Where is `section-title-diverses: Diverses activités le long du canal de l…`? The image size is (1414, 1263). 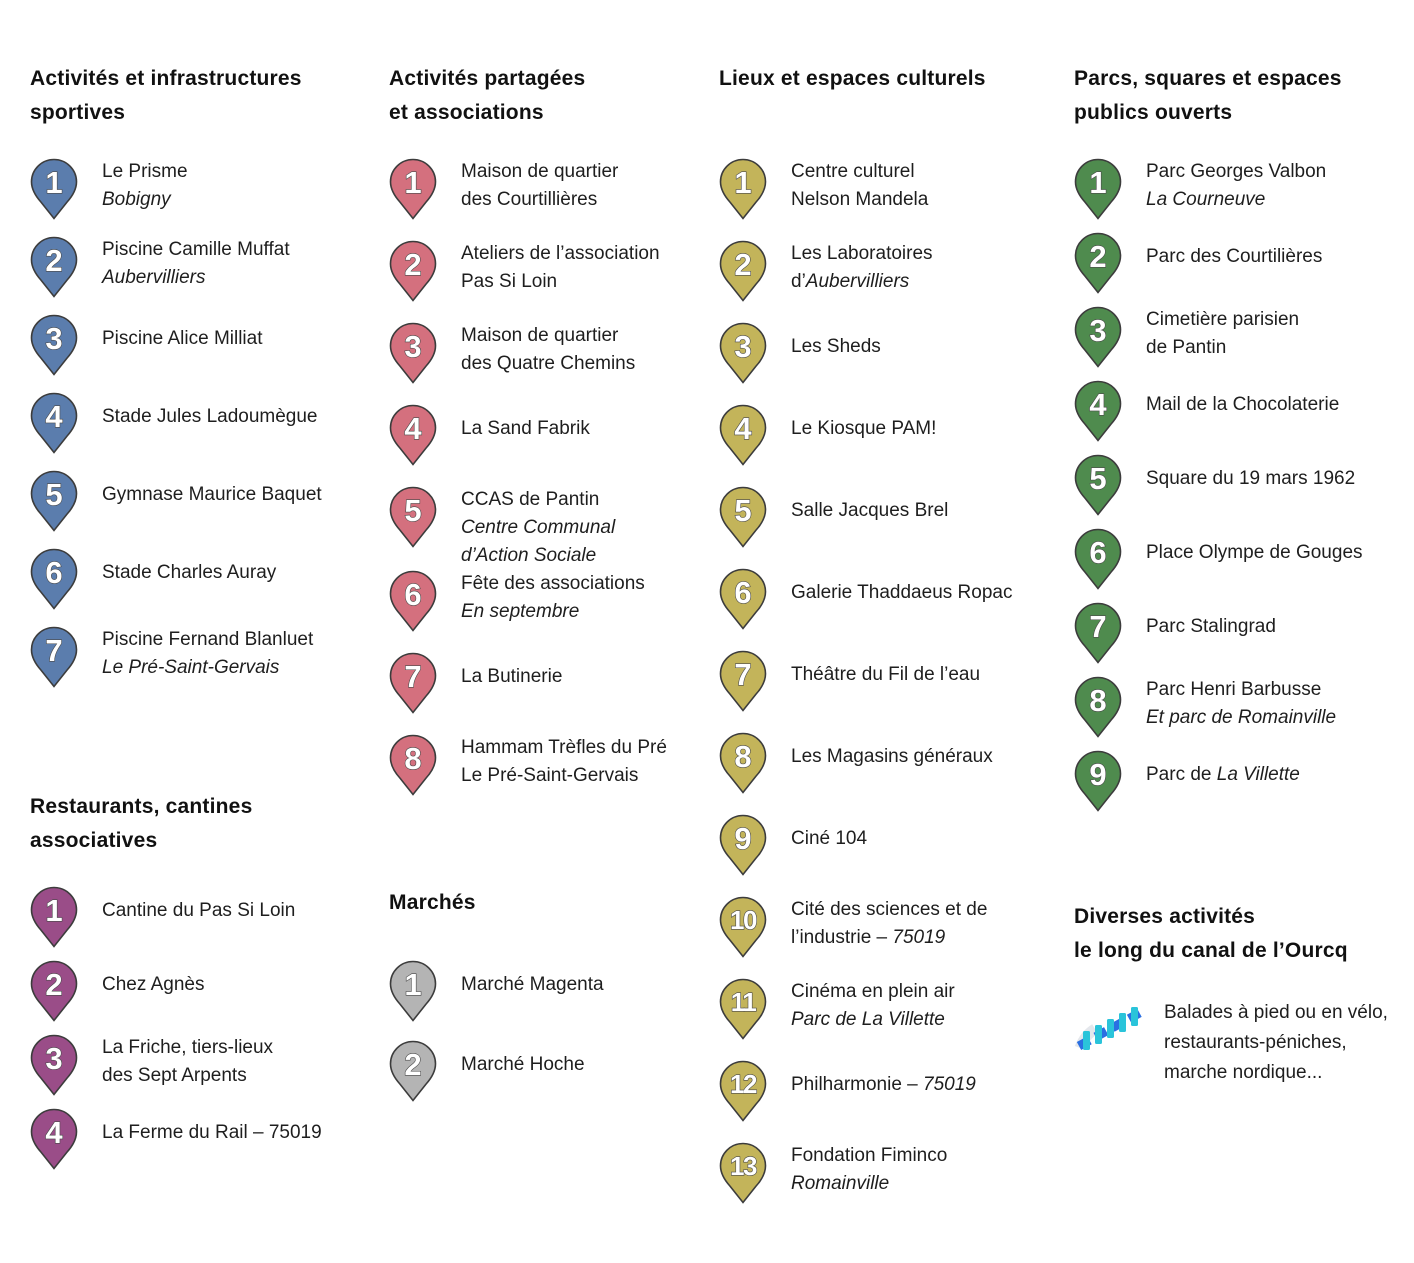
section-title-diverses: Diverses activités le long du canal de l… is located at coordinates (1211, 933).